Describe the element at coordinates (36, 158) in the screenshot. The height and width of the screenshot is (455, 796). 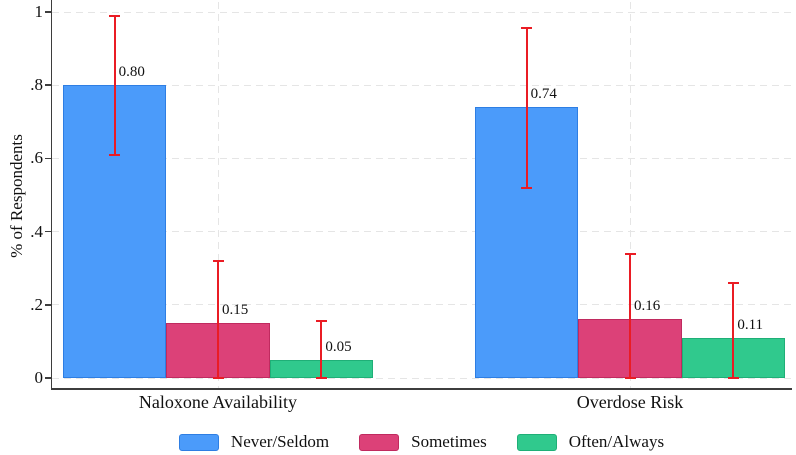
I see `y-tick-label: .6` at that location.